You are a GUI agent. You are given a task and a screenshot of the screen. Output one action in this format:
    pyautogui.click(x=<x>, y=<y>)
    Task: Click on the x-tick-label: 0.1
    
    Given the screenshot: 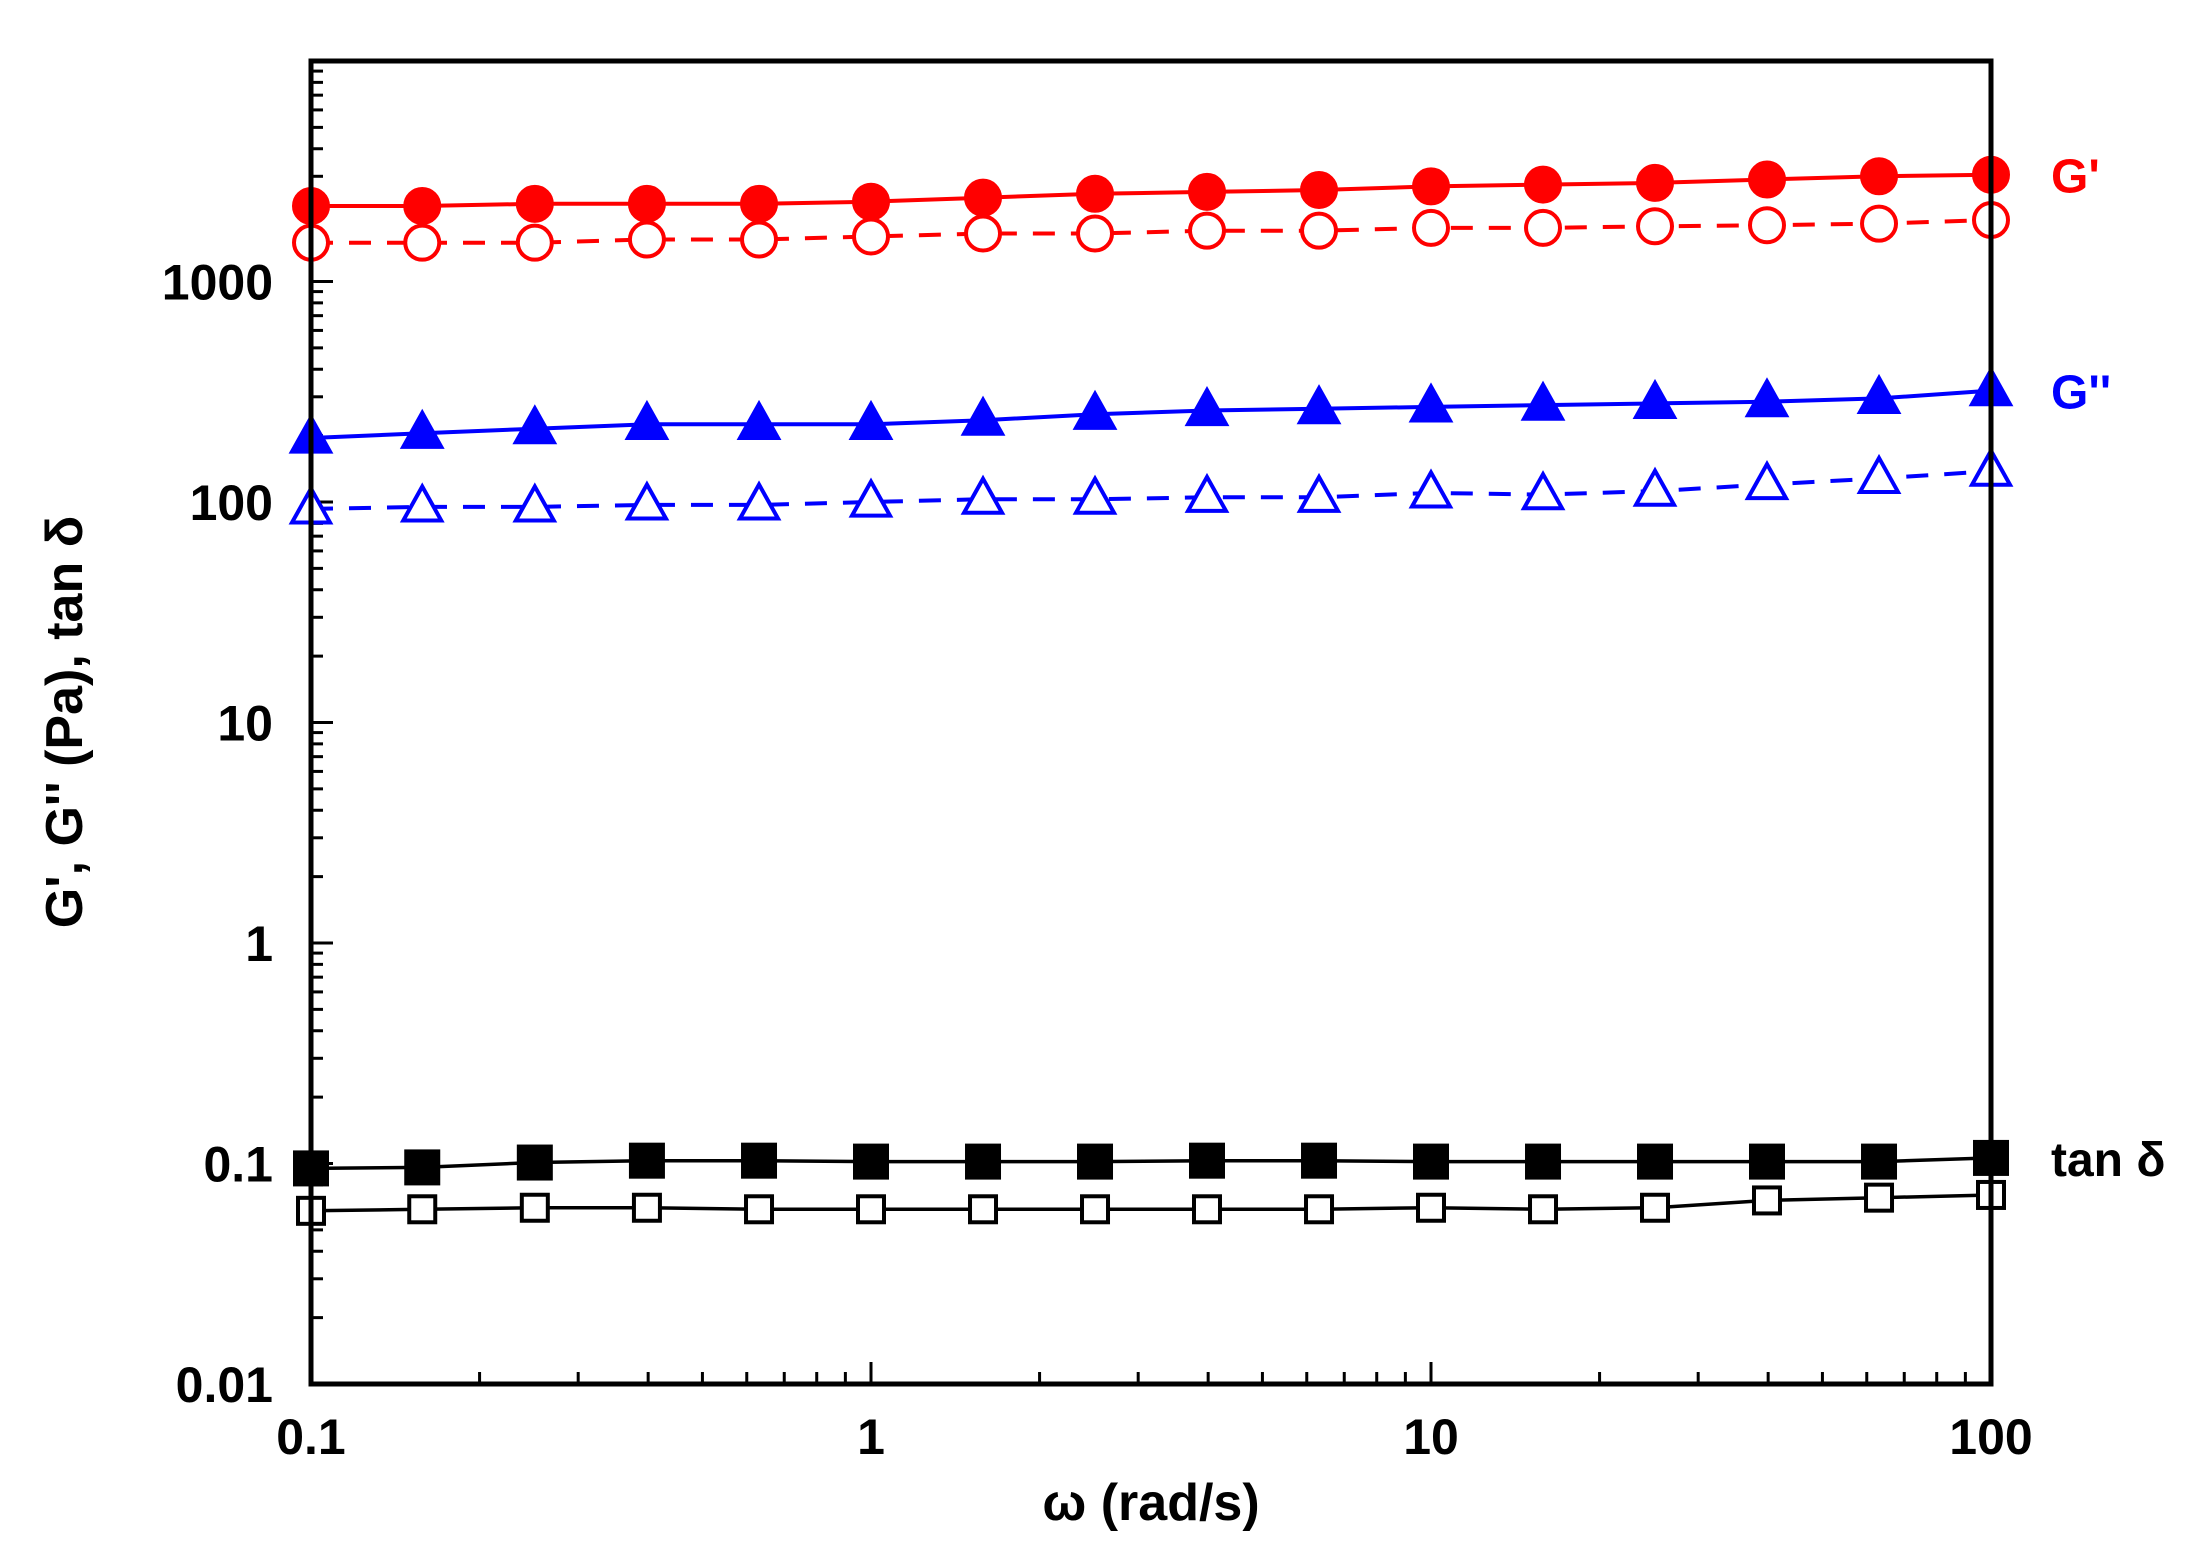 What is the action you would take?
    pyautogui.click(x=311, y=1437)
    